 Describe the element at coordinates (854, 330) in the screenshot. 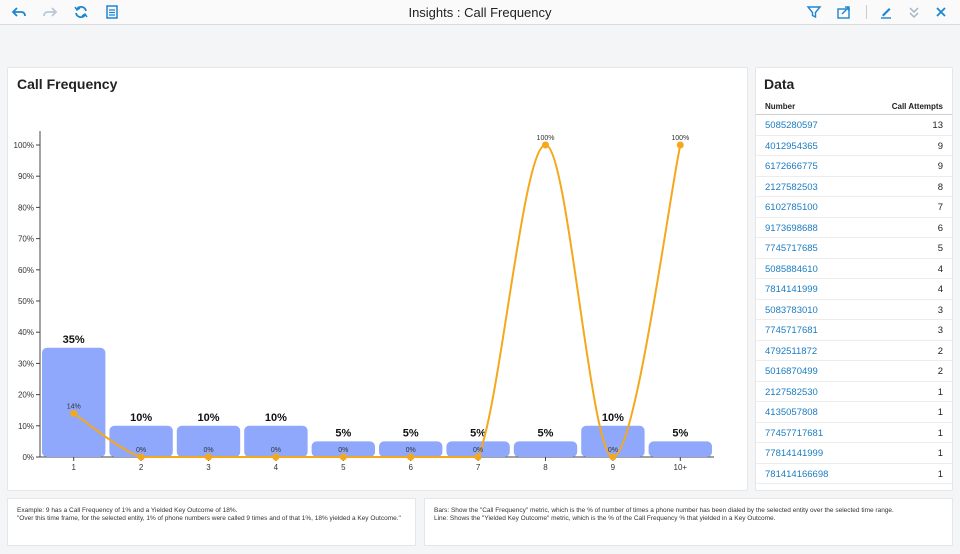

I see `table-row: 7745717681 3` at that location.